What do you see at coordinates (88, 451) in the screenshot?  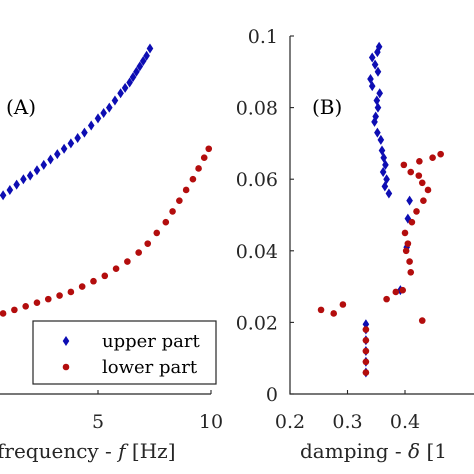 I see `panel-a-x-axis-label: frequency - f [Hz]` at bounding box center [88, 451].